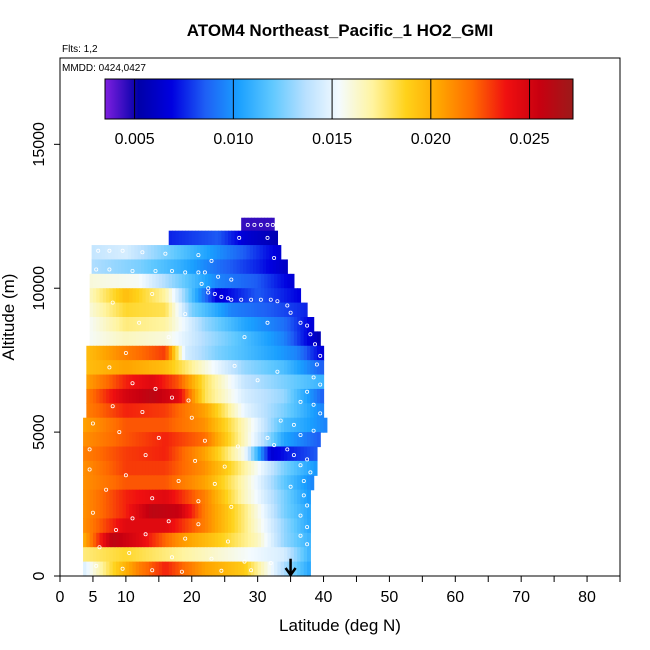 The image size is (650, 650). Describe the element at coordinates (390, 597) in the screenshot. I see `x-tick-label: 50` at that location.